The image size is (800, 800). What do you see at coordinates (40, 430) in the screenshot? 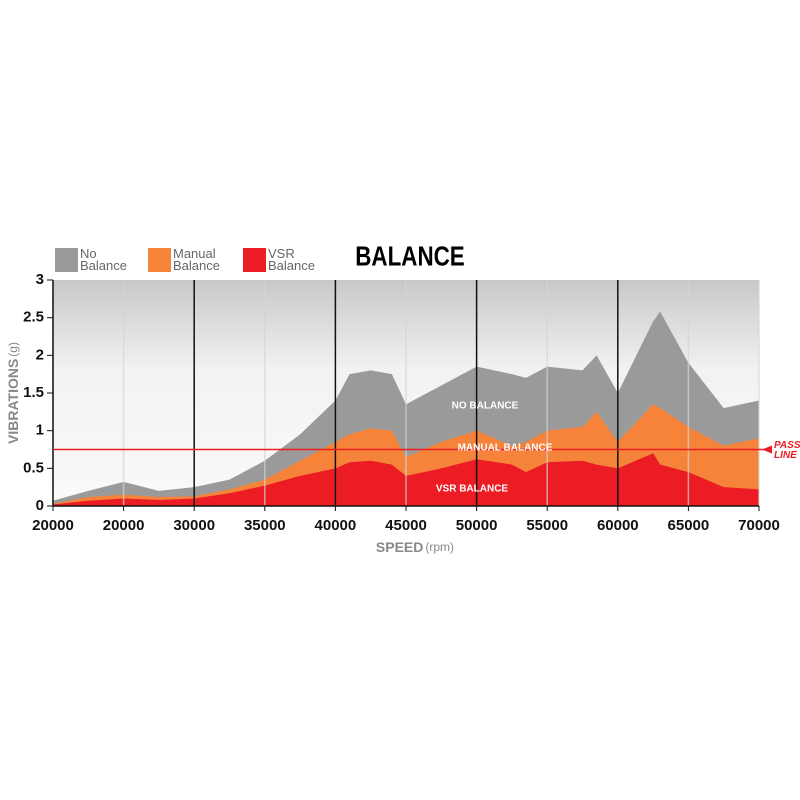
I see `y-tick-label: 1` at bounding box center [40, 430].